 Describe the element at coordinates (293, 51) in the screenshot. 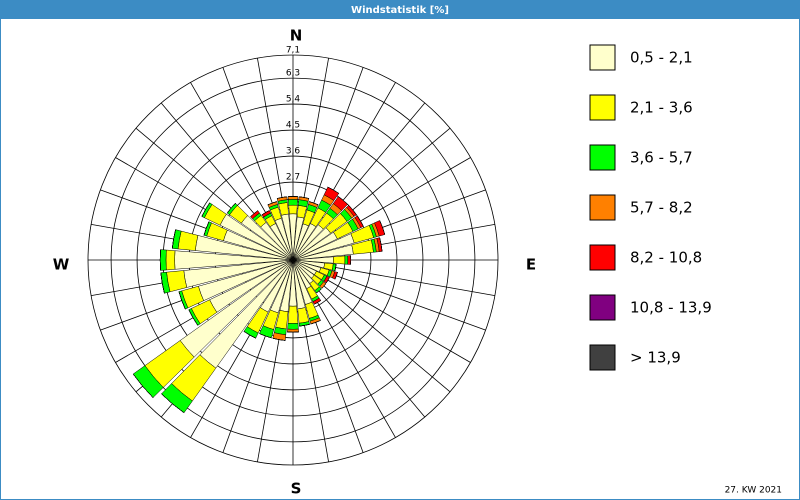

I see `r-tick-label: 7,1` at that location.